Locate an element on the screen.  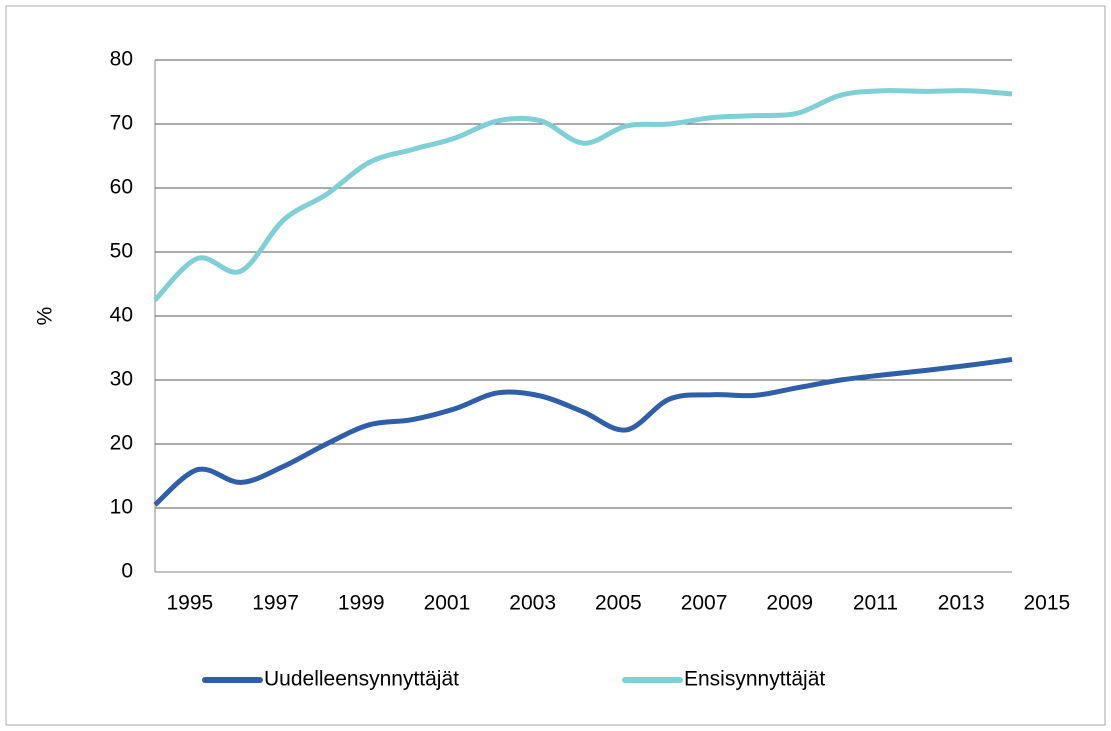
legend-label: Uudelleensynnyttäjät is located at coordinates (361, 679).